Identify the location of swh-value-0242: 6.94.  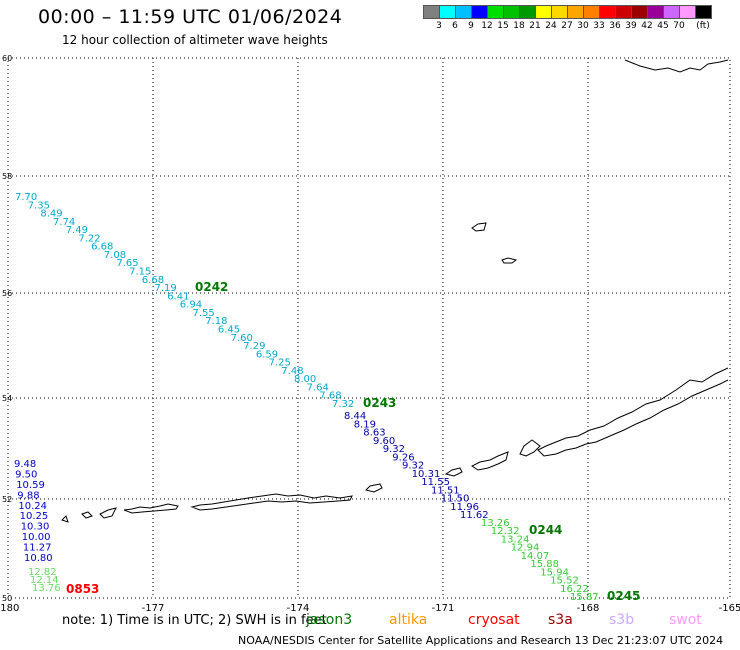
(191, 305).